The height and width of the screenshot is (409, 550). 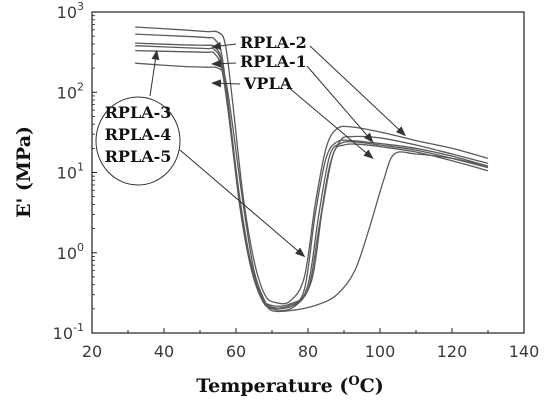 What do you see at coordinates (24, 172) in the screenshot?
I see `y-axis-title: E' (MPa)` at bounding box center [24, 172].